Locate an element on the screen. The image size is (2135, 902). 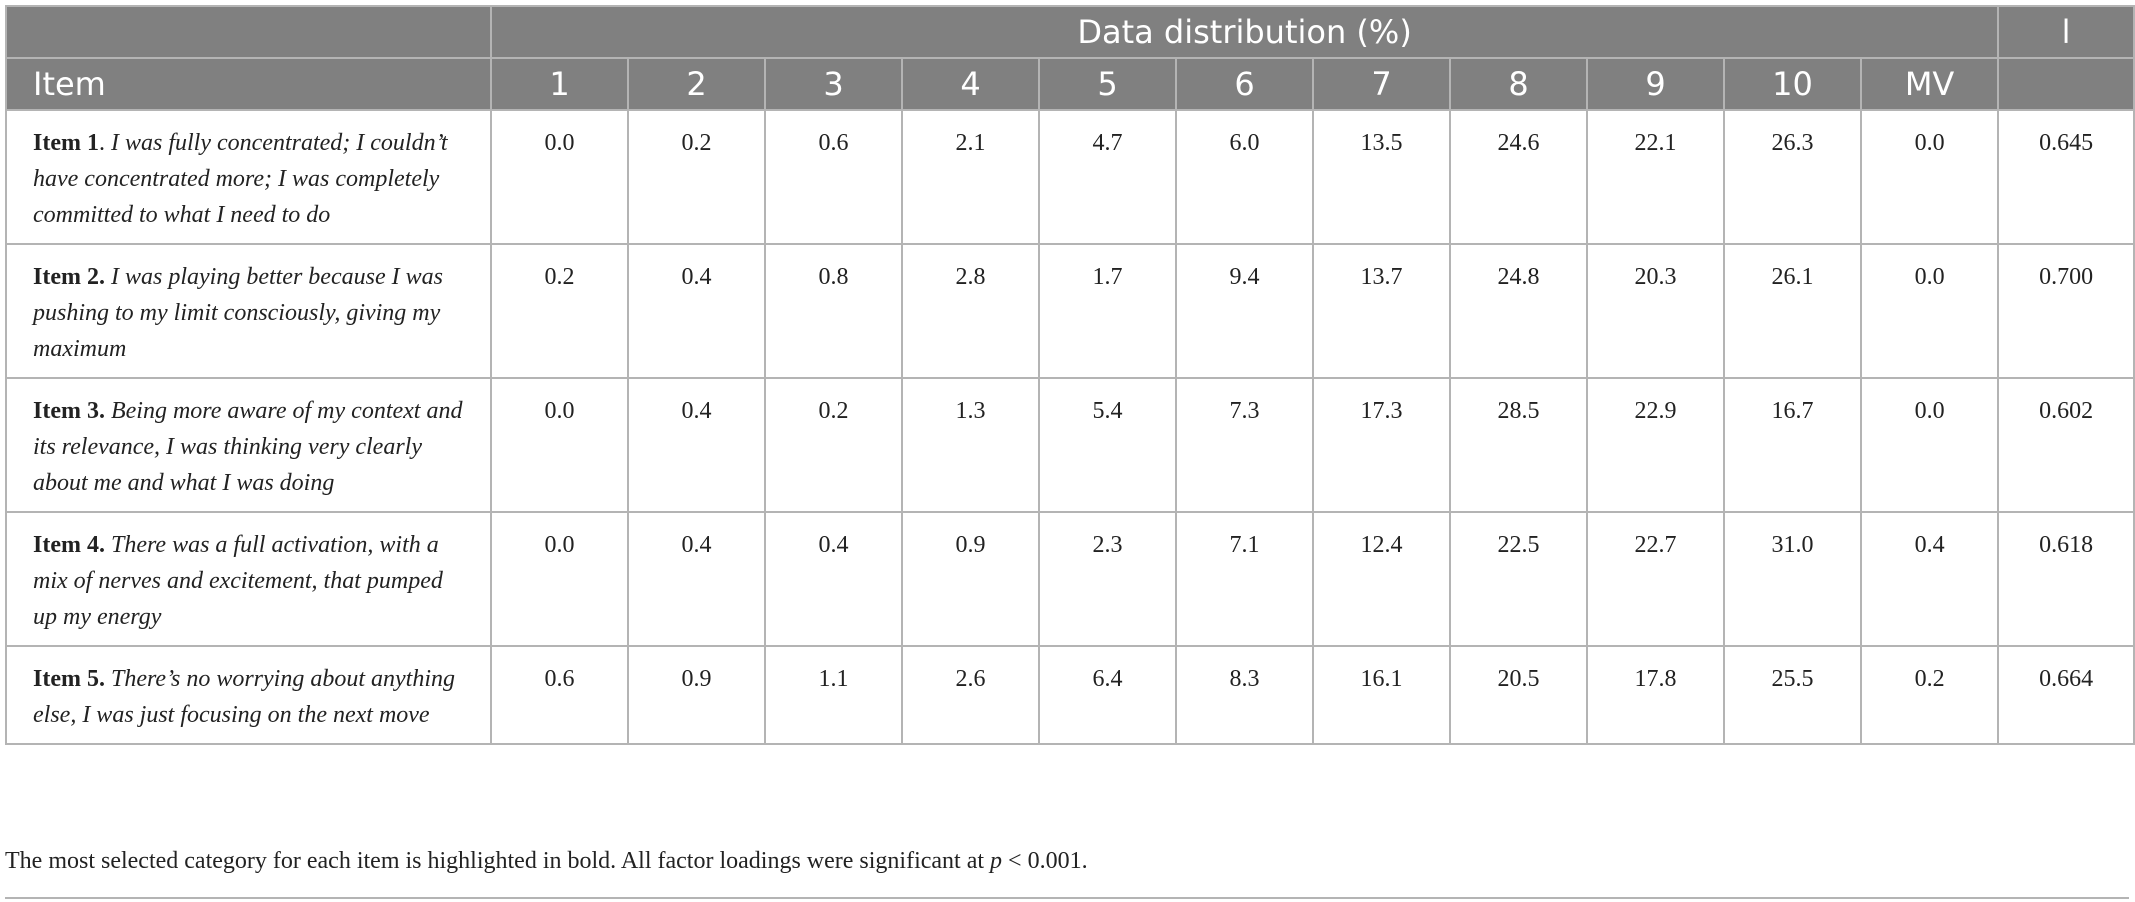
data-distribution-header: Data distribution (%) is located at coordinates (1244, 32).